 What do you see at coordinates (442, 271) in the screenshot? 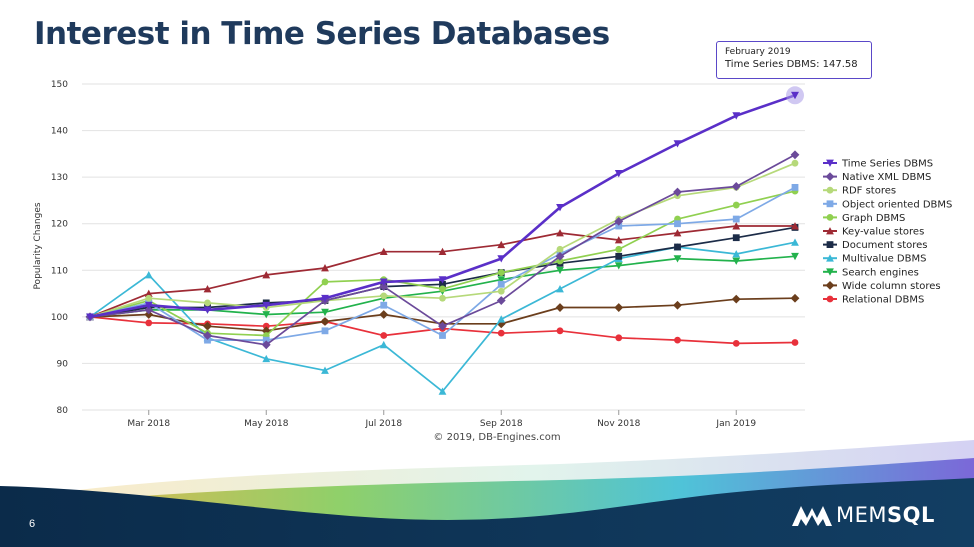
I see `series-key-value-stores` at bounding box center [442, 271].